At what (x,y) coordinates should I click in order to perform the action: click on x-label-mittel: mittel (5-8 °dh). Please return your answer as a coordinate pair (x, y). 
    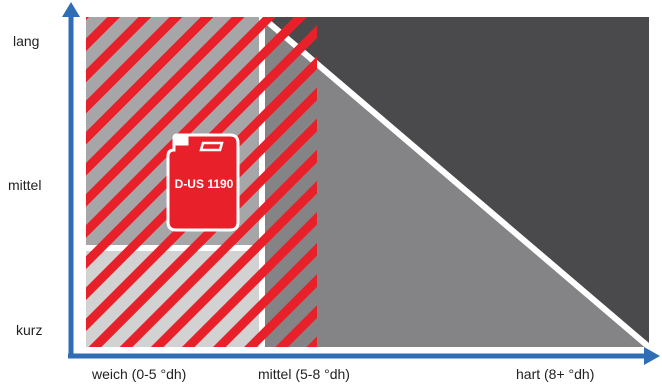
    Looking at the image, I should click on (304, 374).